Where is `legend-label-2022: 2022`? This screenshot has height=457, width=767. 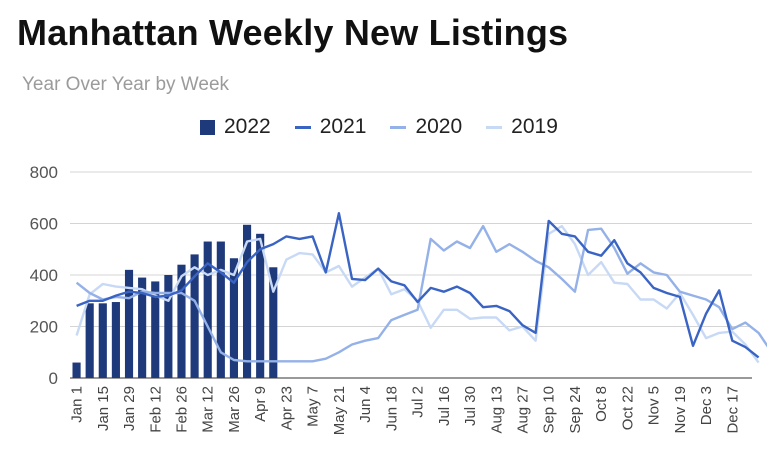
legend-label-2022: 2022 is located at coordinates (247, 126).